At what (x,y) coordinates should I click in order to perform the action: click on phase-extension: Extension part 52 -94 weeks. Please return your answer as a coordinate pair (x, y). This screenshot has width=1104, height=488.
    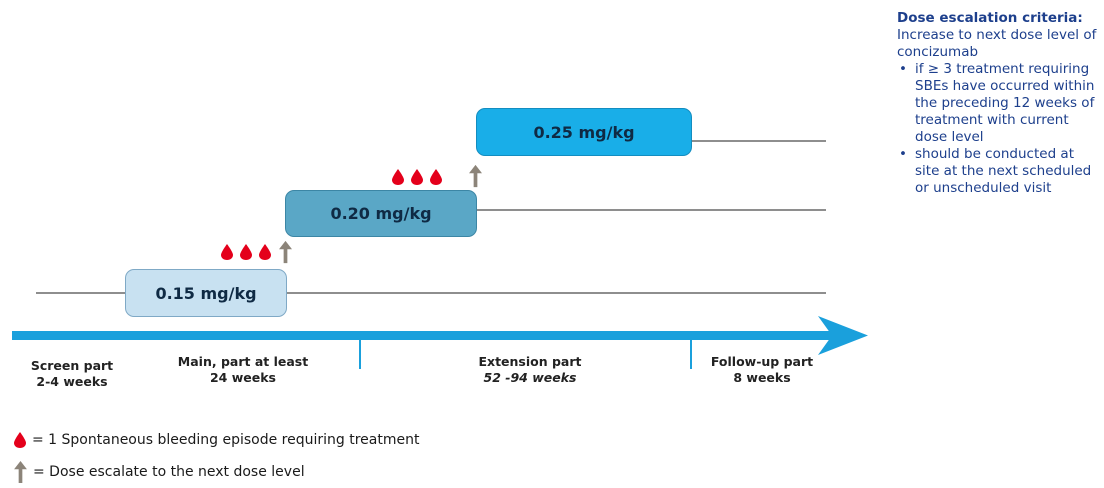
    Looking at the image, I should click on (530, 370).